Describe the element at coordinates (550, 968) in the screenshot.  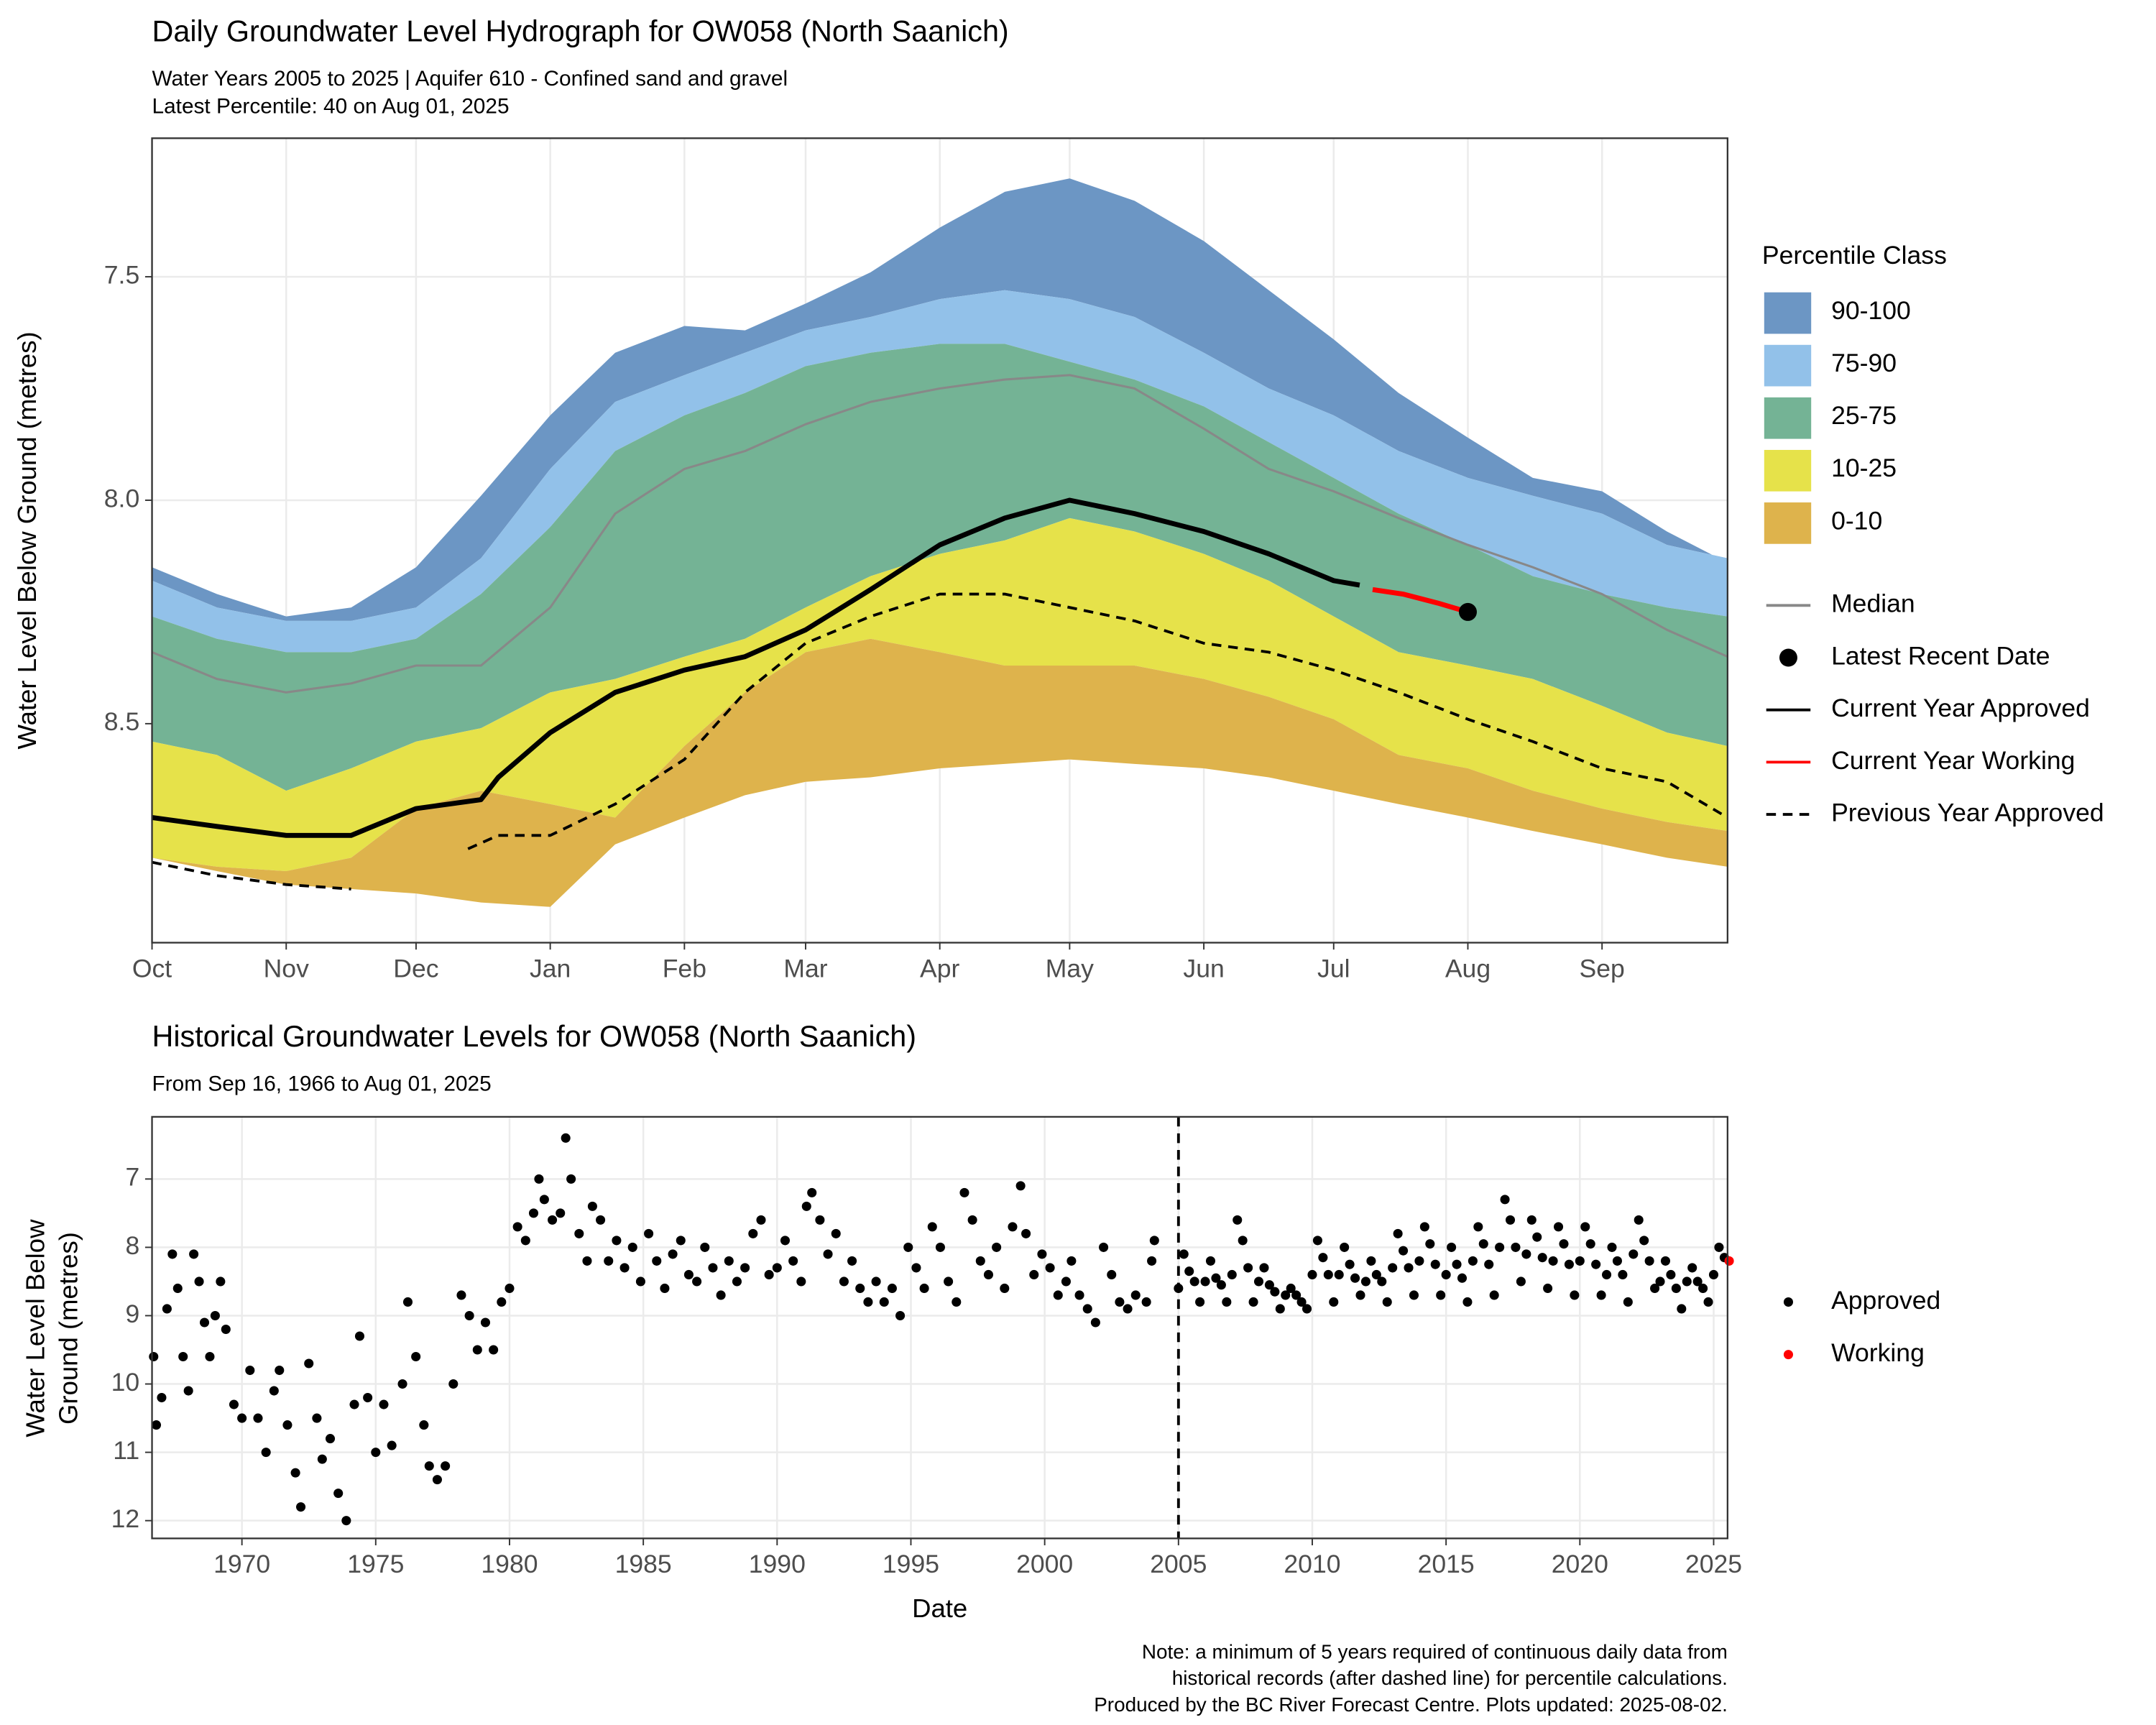
I see `x-tick-label: Jan` at that location.